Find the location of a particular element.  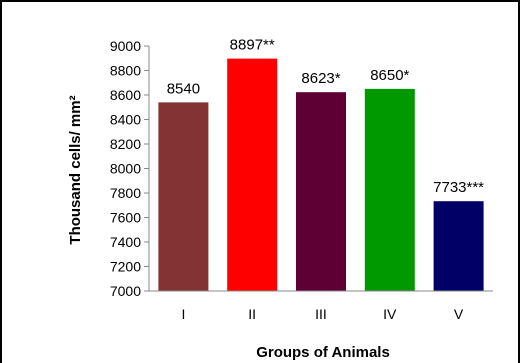

x-category-label: V is located at coordinates (459, 314).